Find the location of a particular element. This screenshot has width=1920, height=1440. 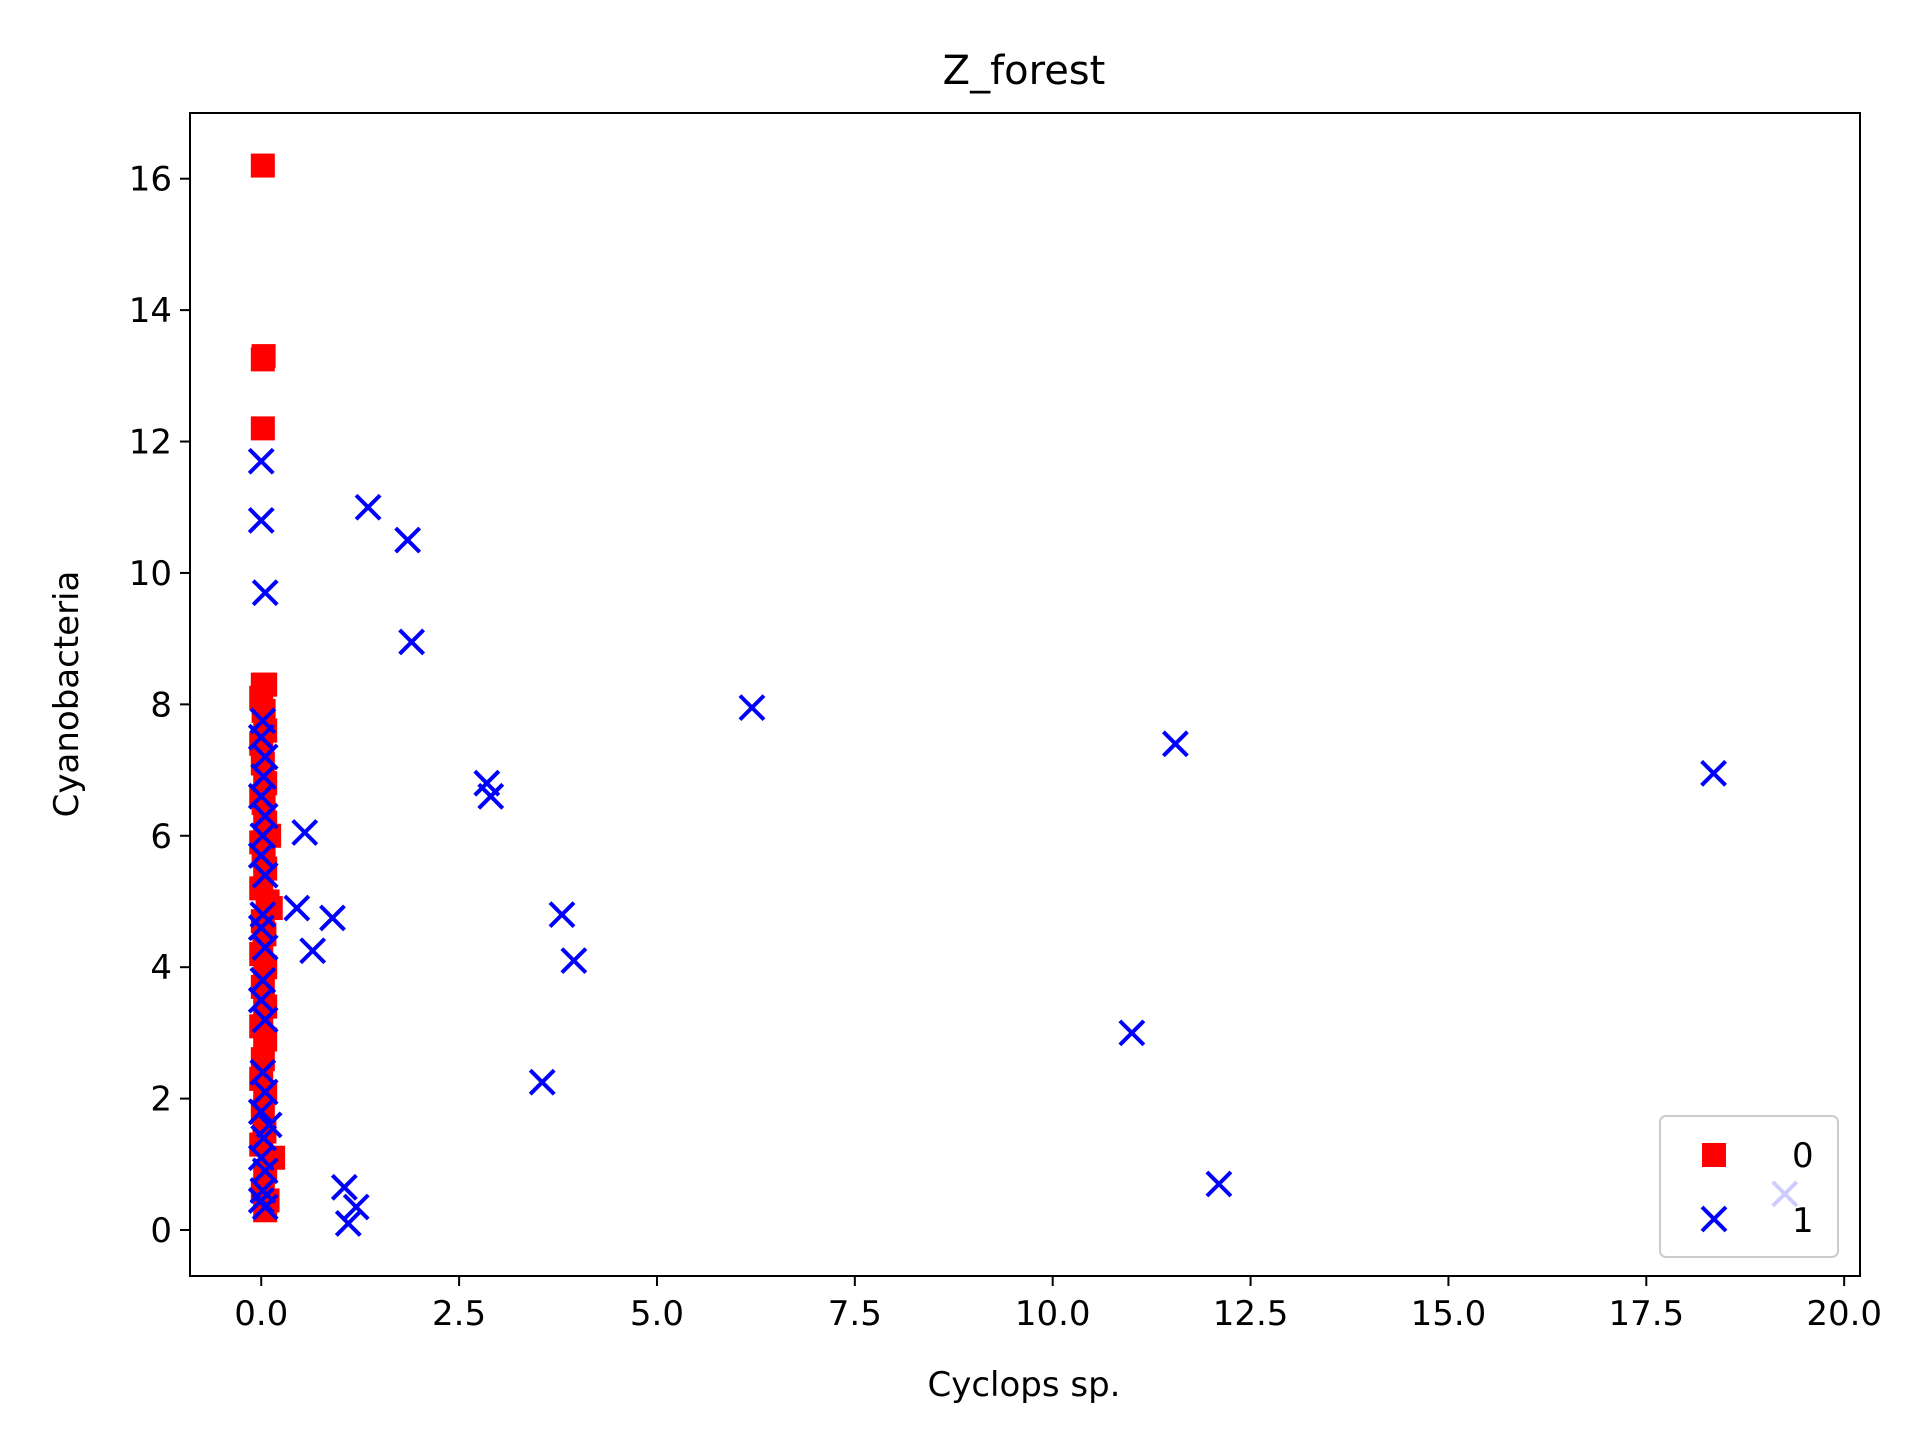

x-tick-label: 17.5 is located at coordinates (1646, 1314).